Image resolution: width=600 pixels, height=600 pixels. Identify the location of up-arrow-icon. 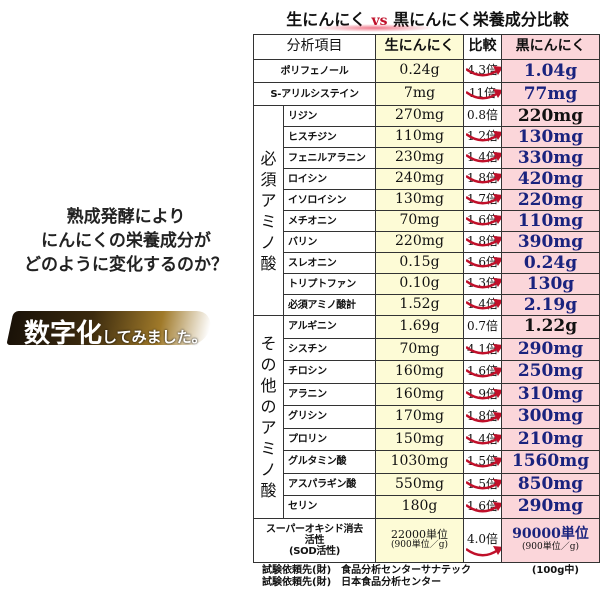
(483, 550).